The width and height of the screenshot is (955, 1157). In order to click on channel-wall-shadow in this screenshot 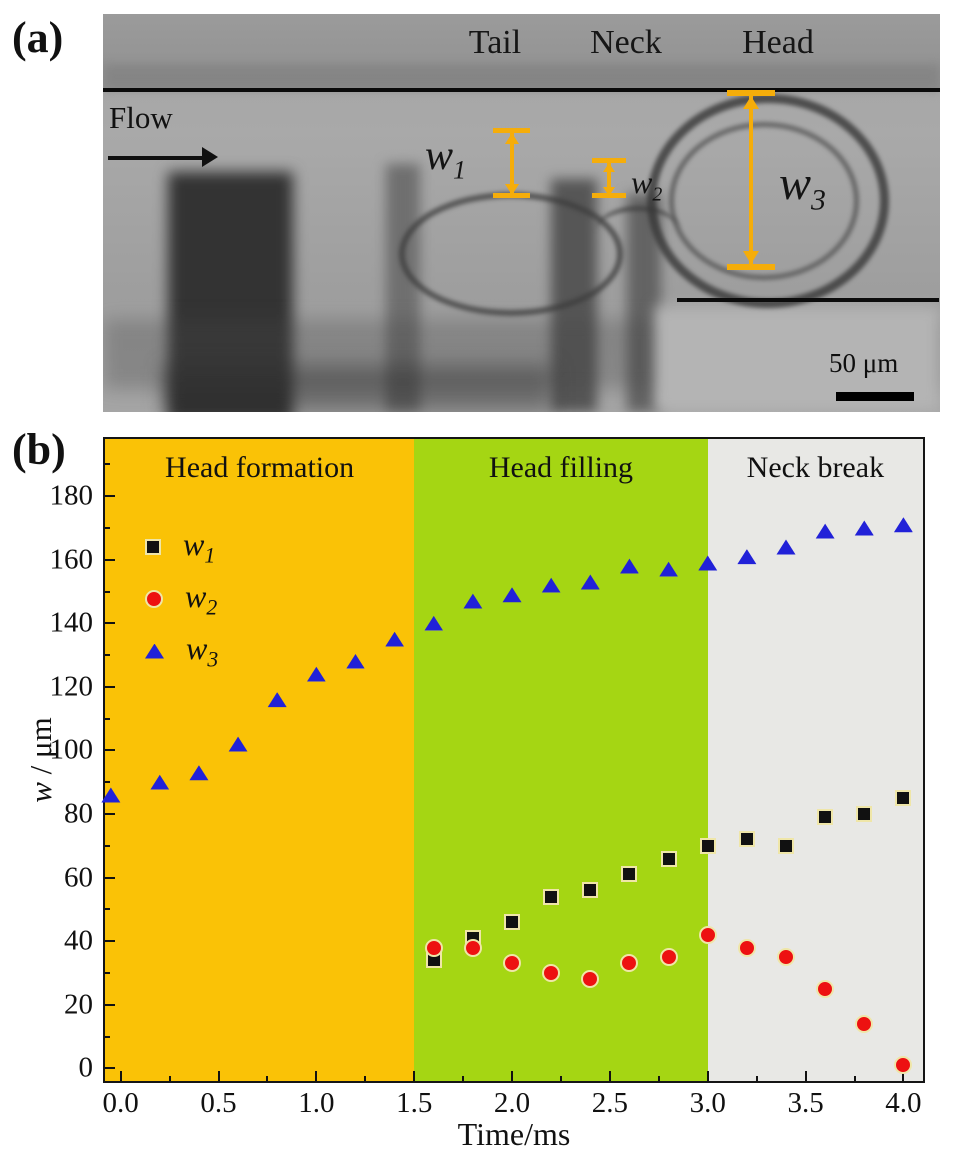, I will do `click(521, 77)`.